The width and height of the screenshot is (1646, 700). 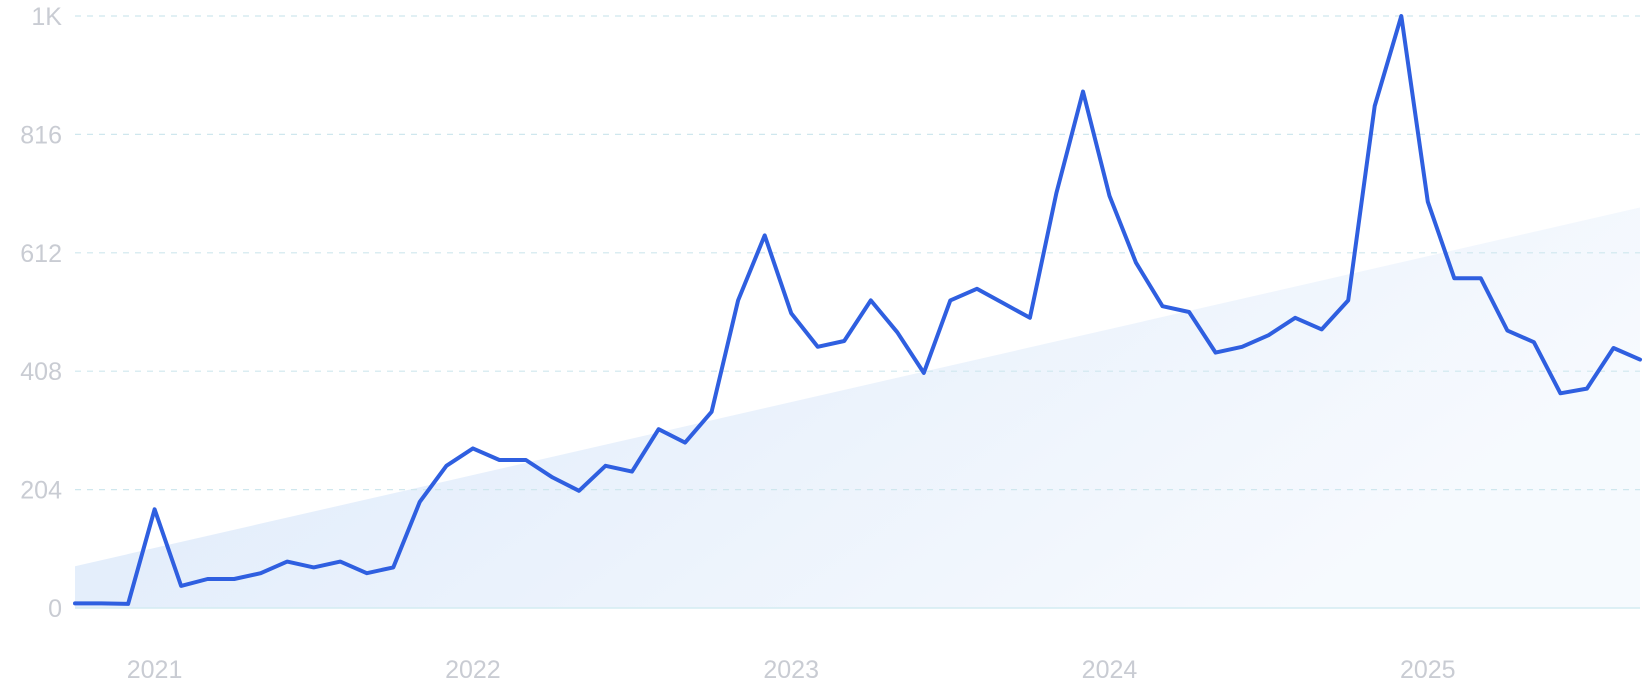 What do you see at coordinates (41, 491) in the screenshot?
I see `y-tick-label: 204` at bounding box center [41, 491].